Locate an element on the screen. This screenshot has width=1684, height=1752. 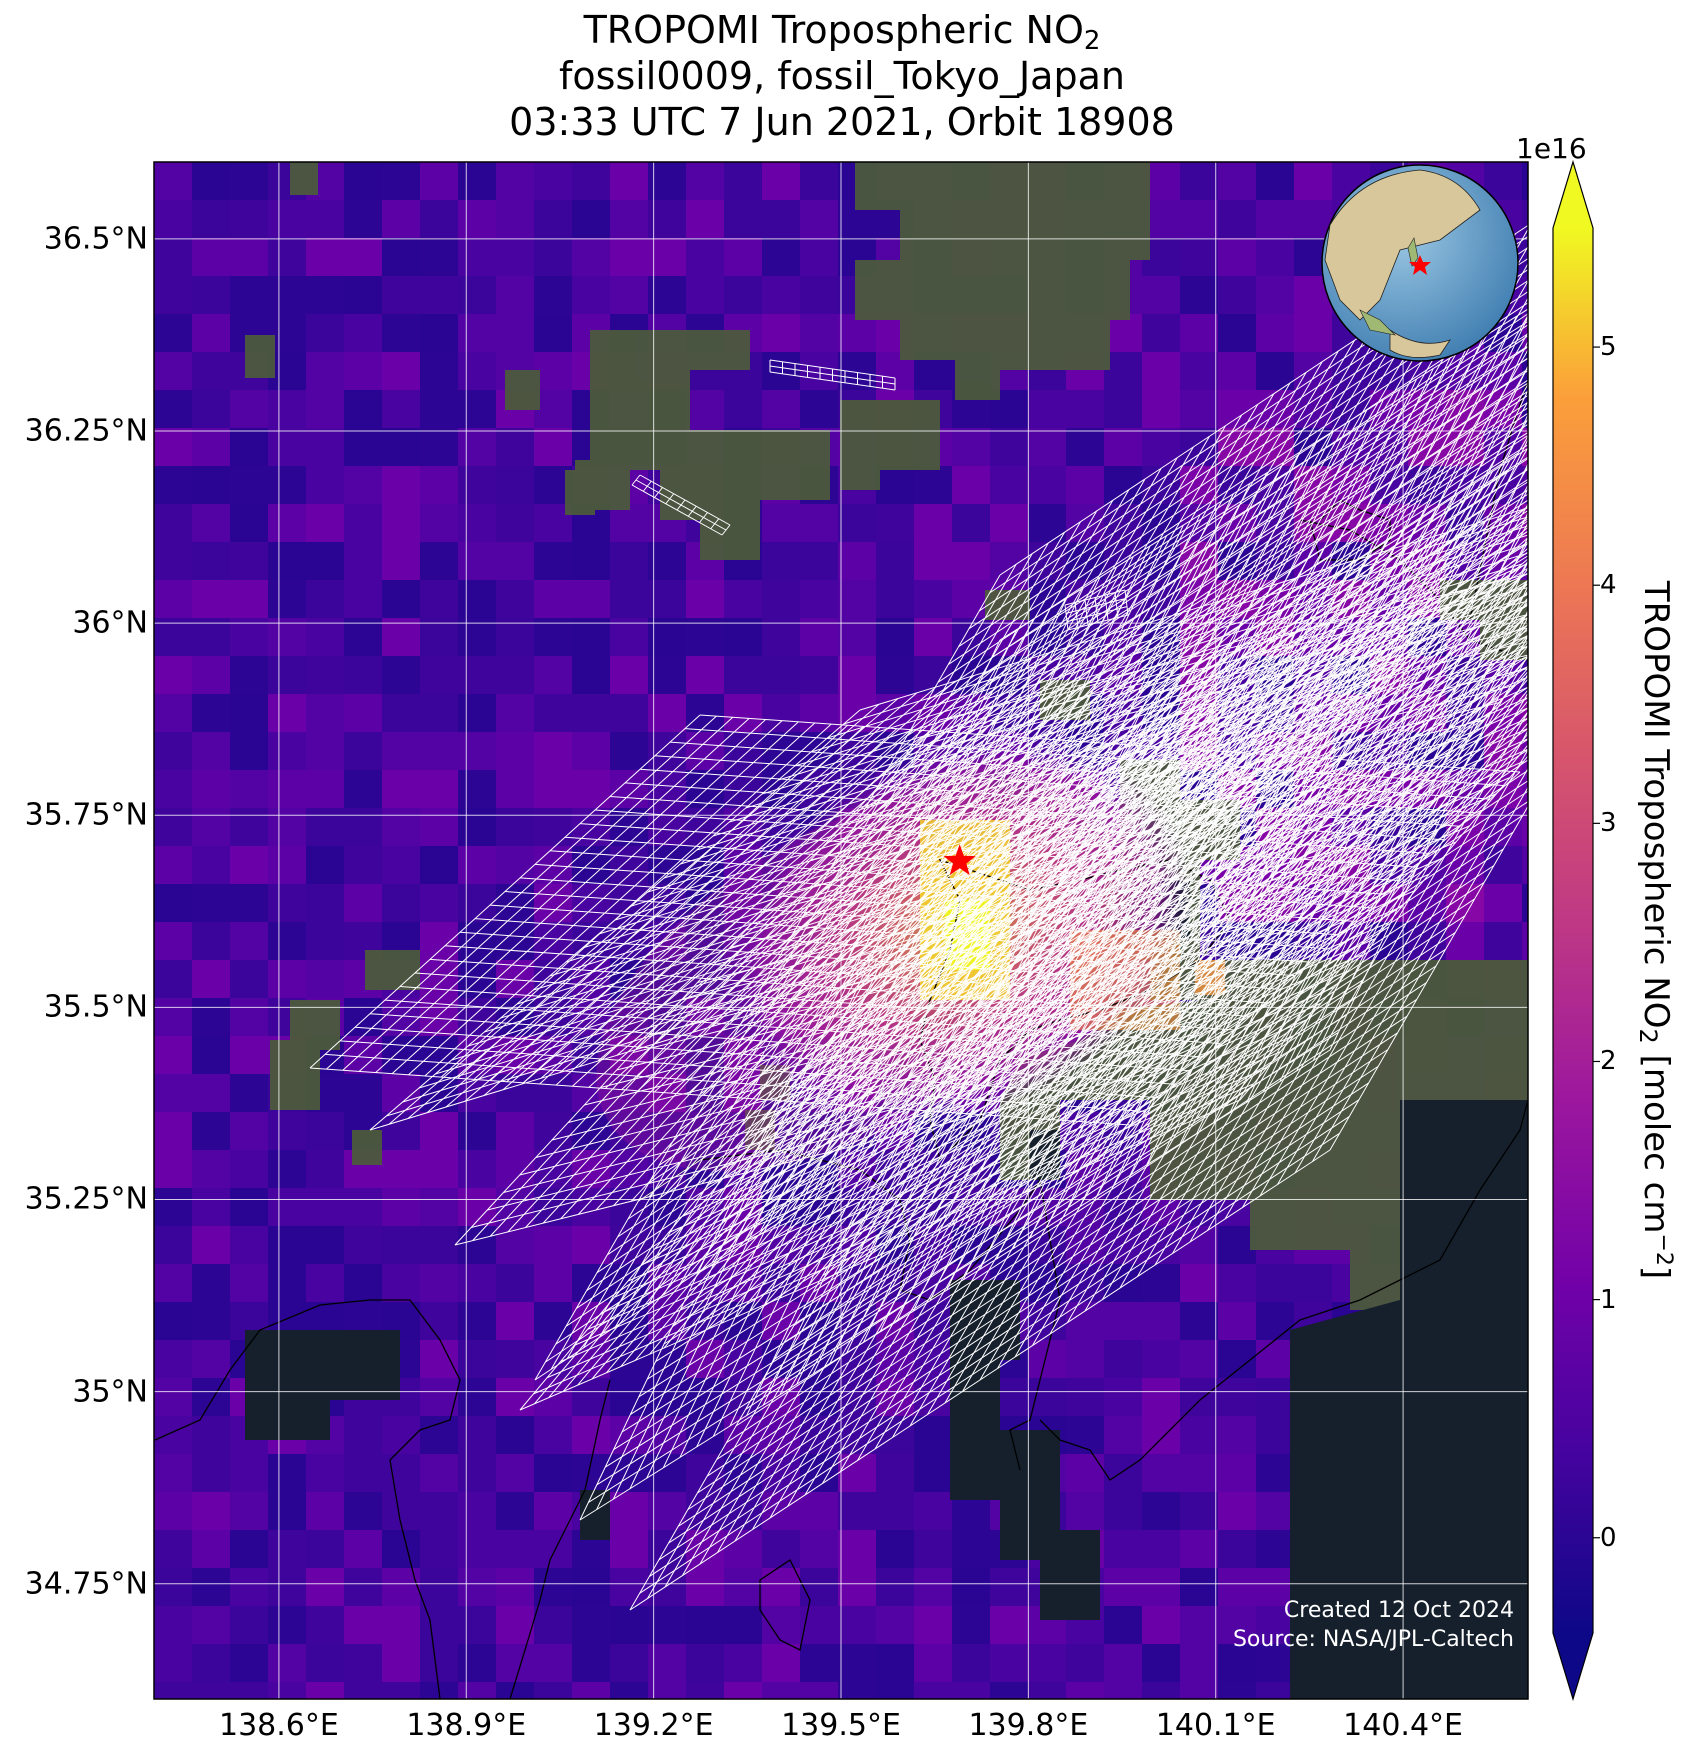
latitude-tick-label: 35.75°N is located at coordinates (86, 815).